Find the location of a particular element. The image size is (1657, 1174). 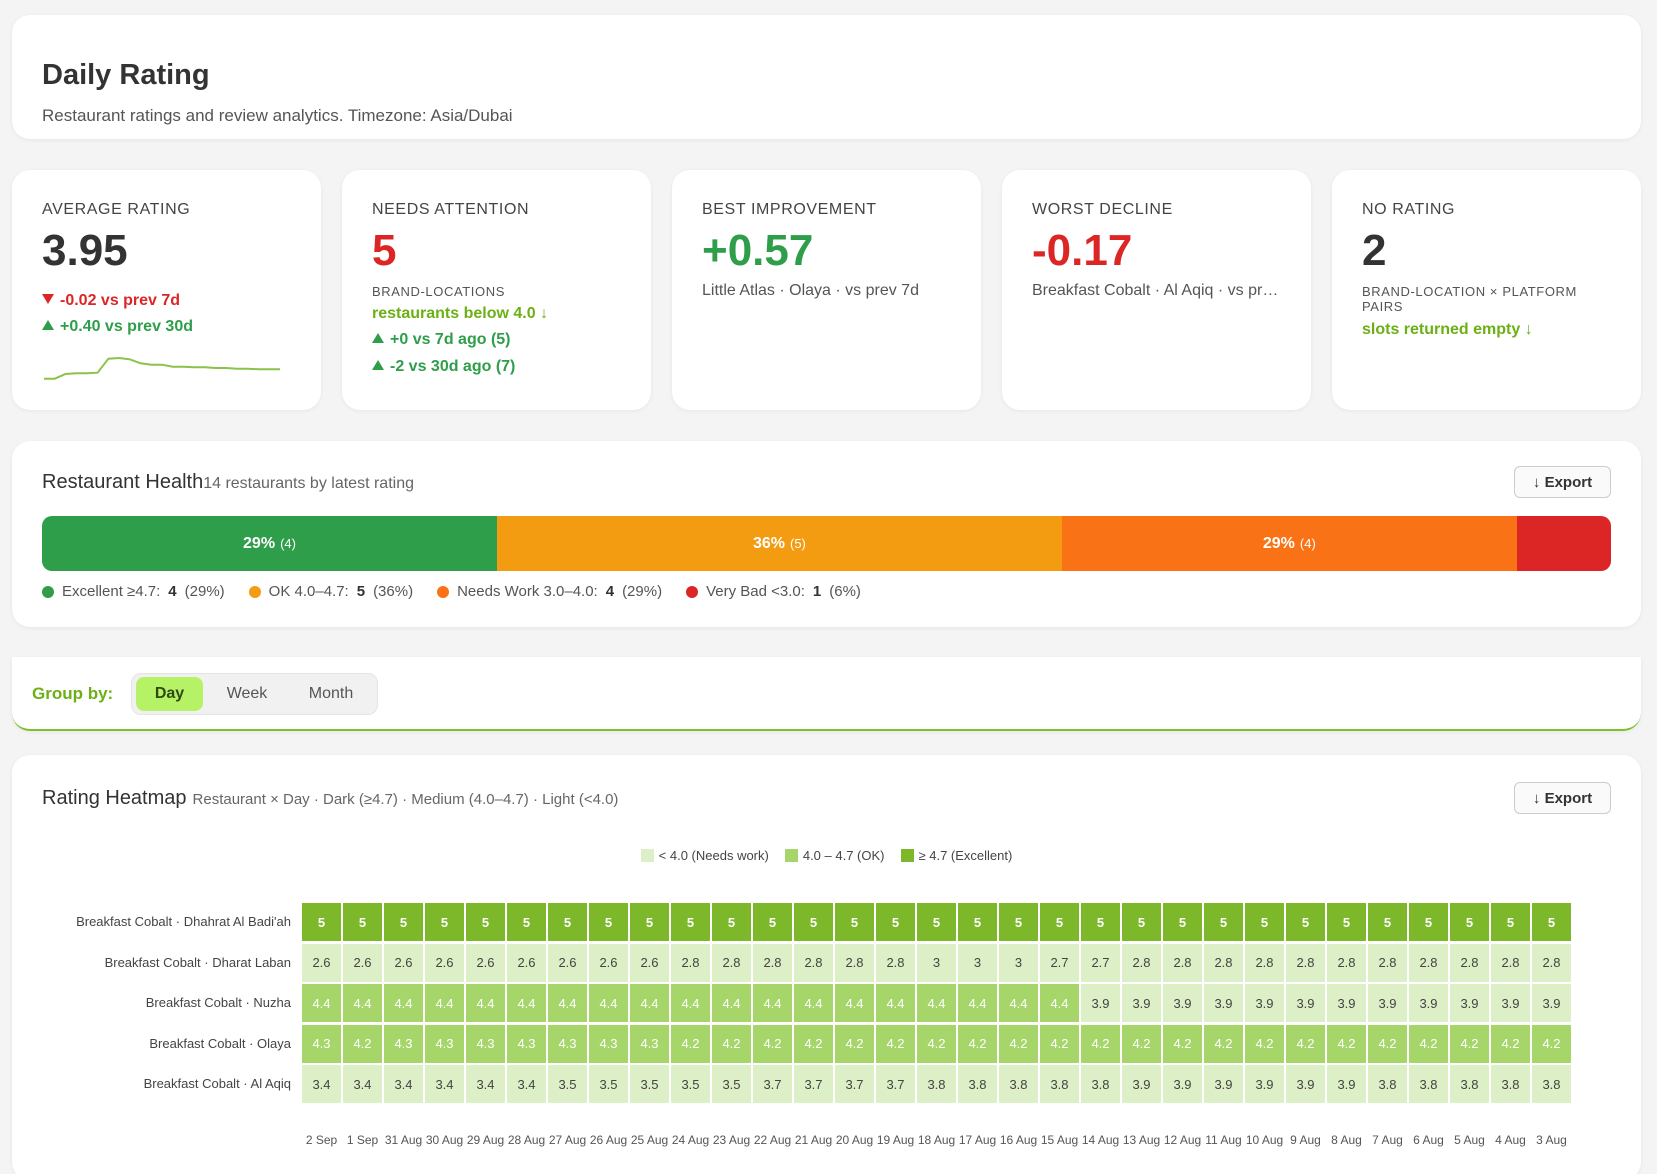

group-by-week: Week is located at coordinates (247, 693).